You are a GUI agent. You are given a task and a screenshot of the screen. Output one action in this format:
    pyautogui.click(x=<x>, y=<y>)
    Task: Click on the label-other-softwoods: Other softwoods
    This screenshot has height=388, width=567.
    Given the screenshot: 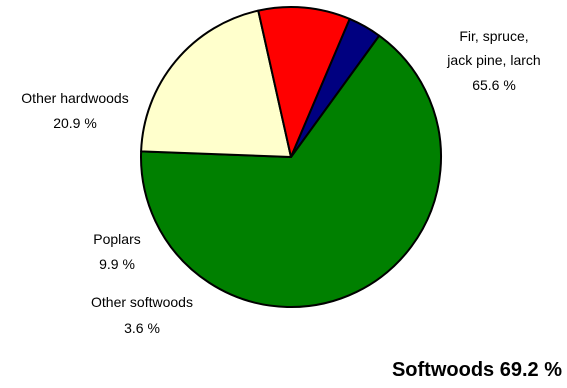 What is the action you would take?
    pyautogui.click(x=142, y=302)
    